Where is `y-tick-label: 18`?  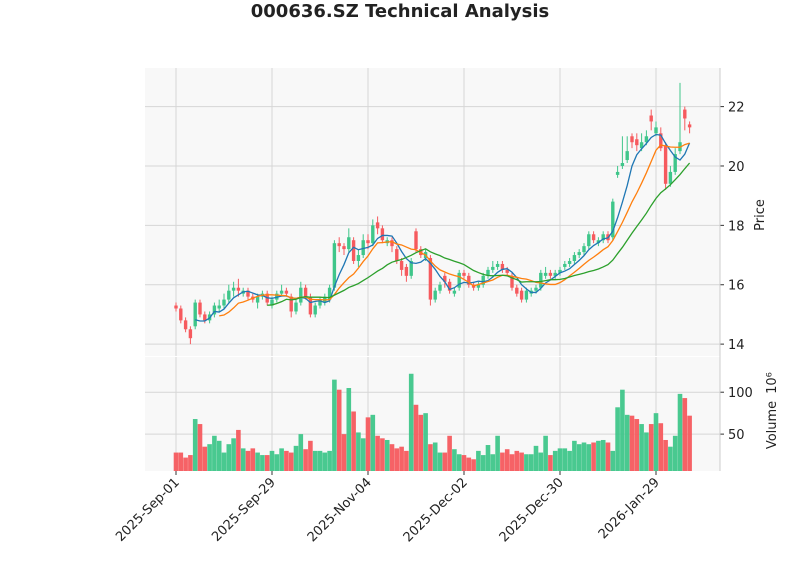
y-tick-label: 18 is located at coordinates (736, 226).